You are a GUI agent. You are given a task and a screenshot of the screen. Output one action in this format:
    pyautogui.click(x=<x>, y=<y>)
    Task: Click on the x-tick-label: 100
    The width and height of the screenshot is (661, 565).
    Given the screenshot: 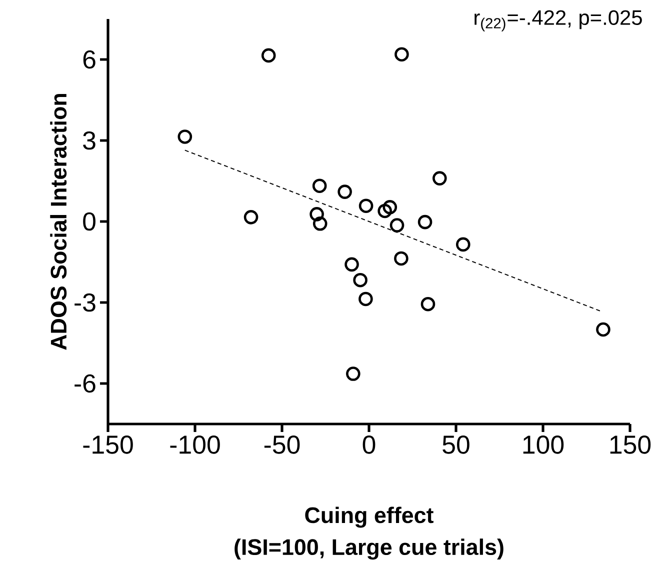 What is the action you would take?
    pyautogui.click(x=543, y=445)
    